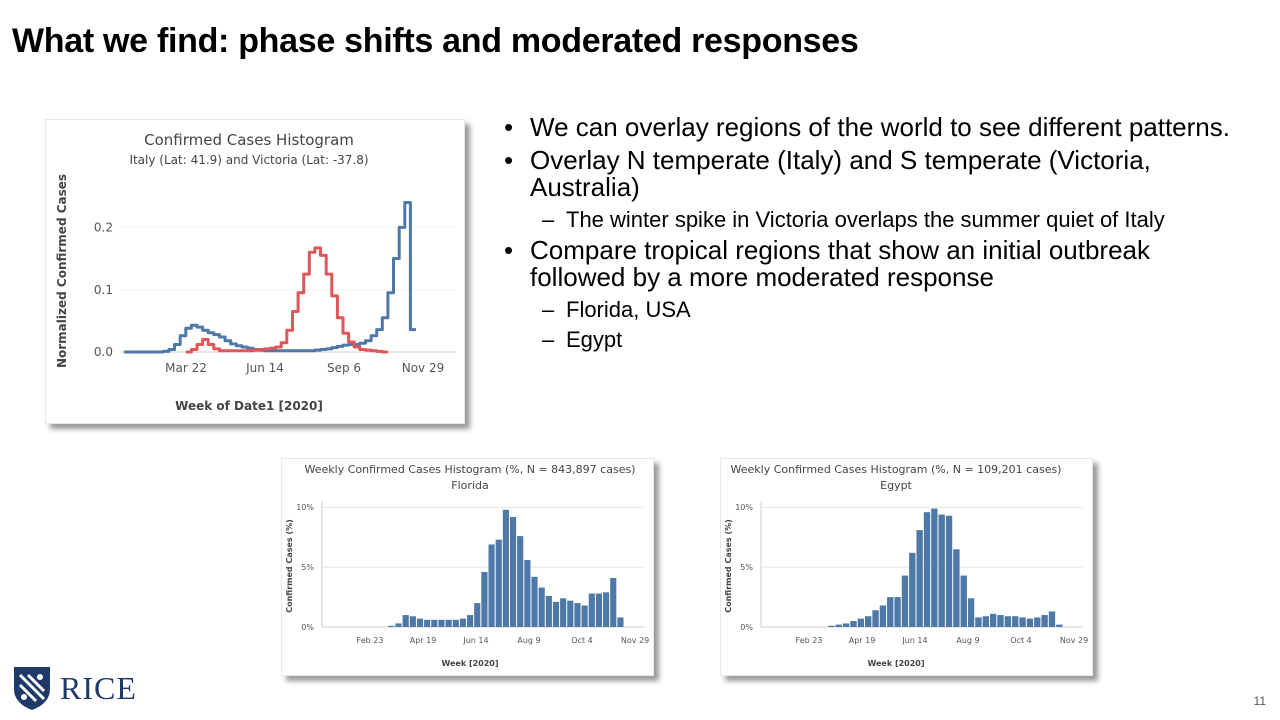  I want to click on y-tick-label: 0.0, so click(103, 352).